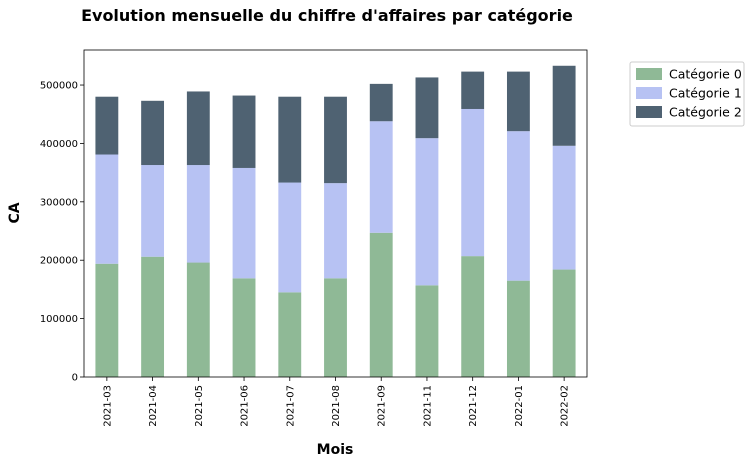 This screenshot has height=464, width=750. I want to click on legend-label-0: Catégorie 0, so click(705, 74).